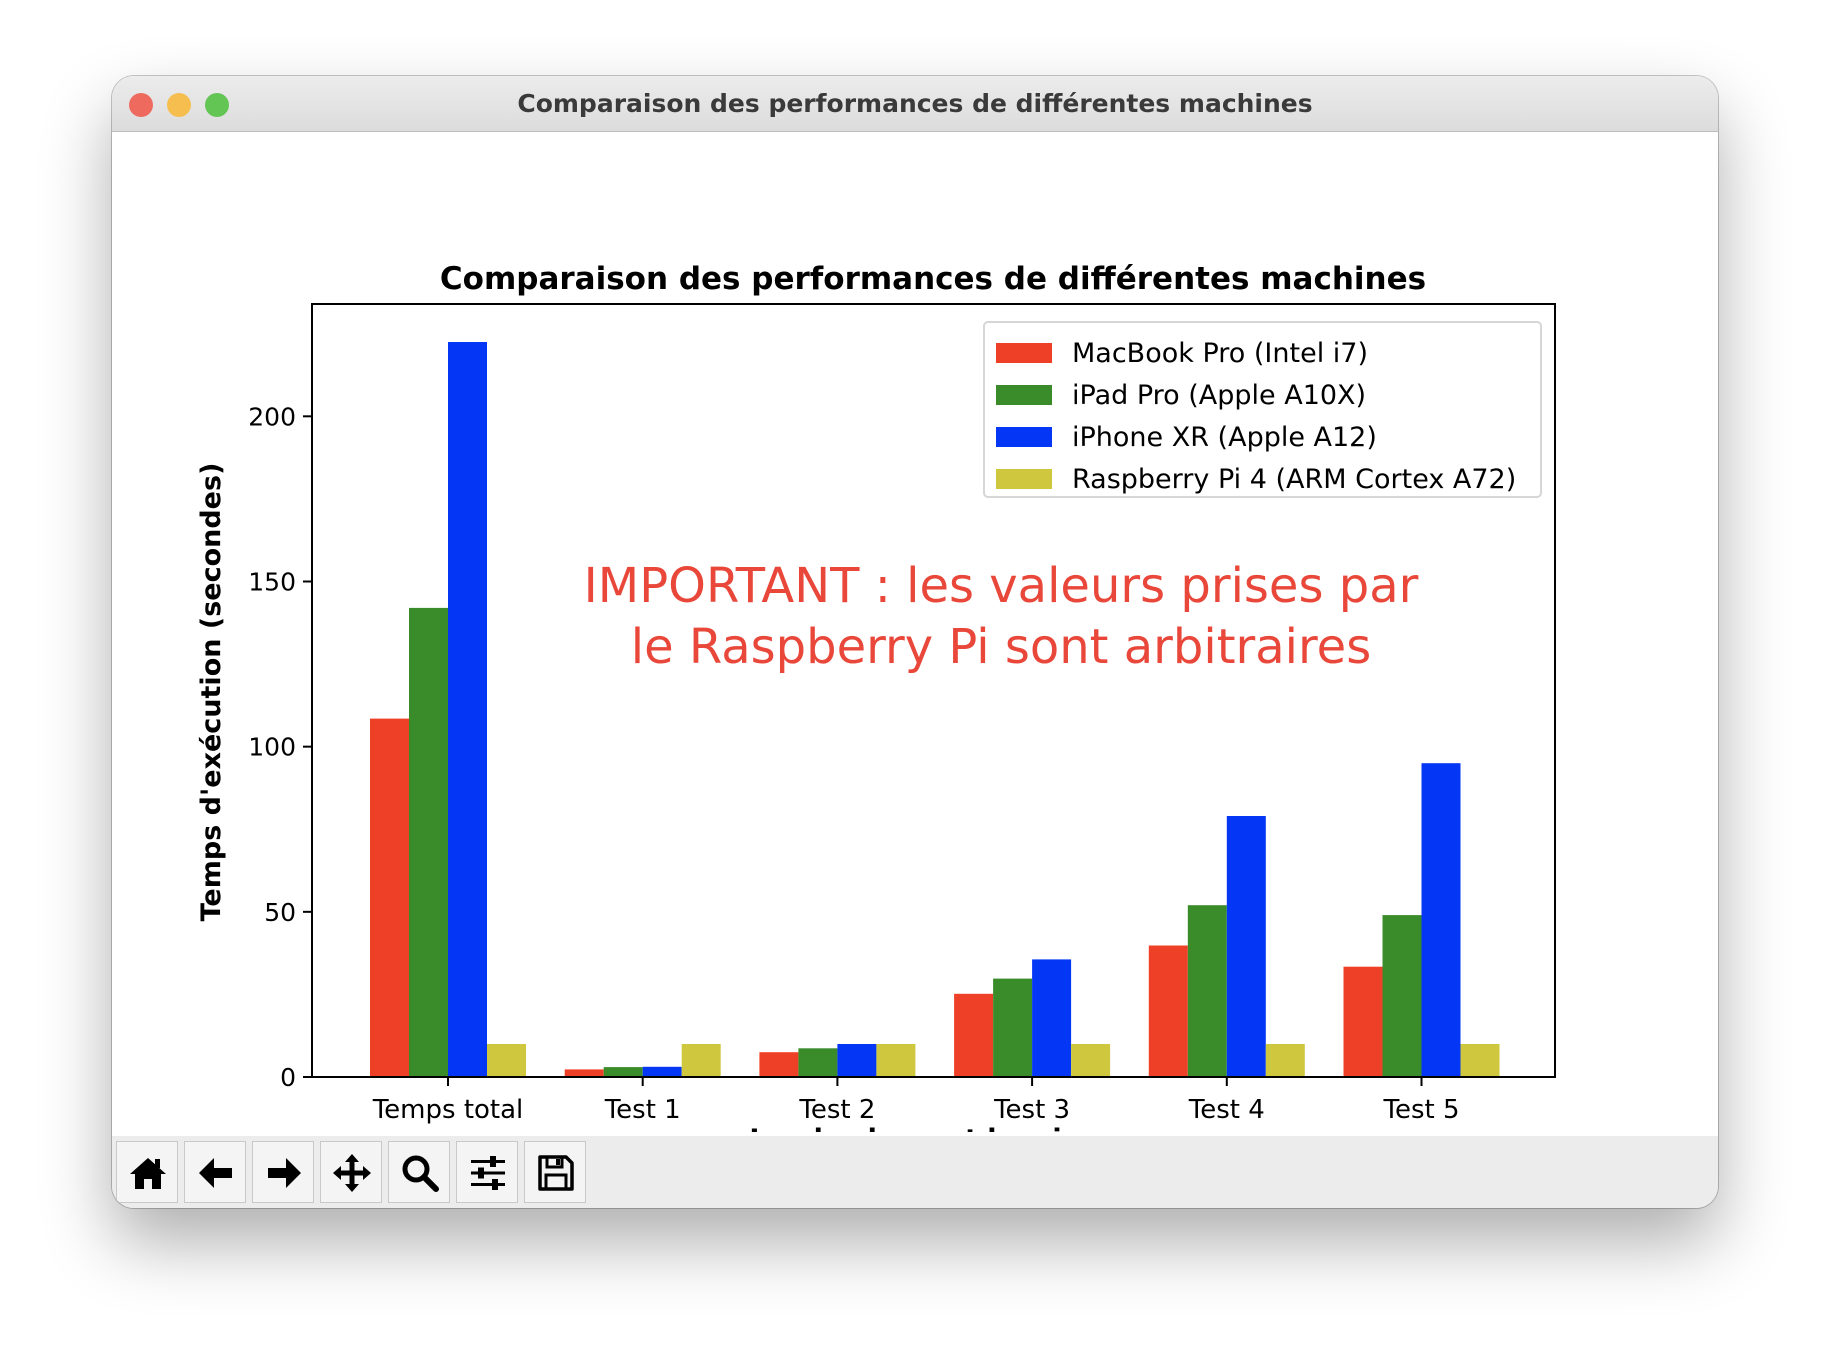 This screenshot has height=1352, width=1824. Describe the element at coordinates (272, 416) in the screenshot. I see `y-tick-label: 200` at that location.